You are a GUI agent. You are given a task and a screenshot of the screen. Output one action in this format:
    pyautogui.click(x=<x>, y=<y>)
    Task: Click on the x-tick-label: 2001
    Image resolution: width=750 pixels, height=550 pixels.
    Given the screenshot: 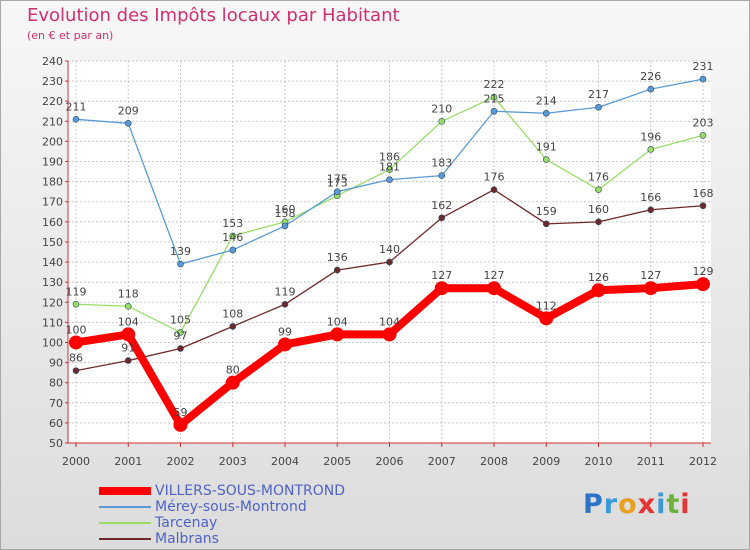 What is the action you would take?
    pyautogui.click(x=128, y=461)
    